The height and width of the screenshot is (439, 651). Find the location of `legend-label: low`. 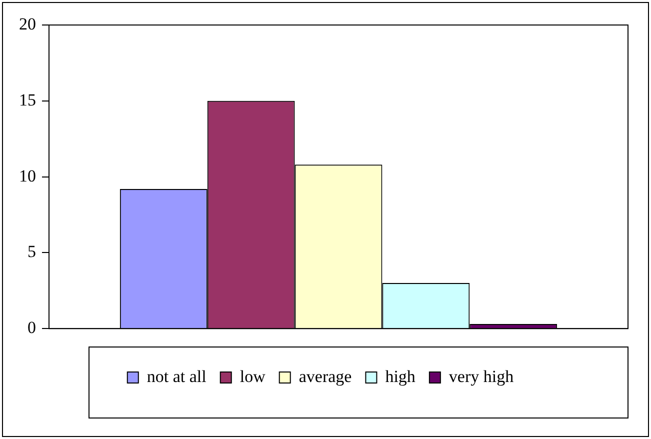

legend-label: low is located at coordinates (253, 376).